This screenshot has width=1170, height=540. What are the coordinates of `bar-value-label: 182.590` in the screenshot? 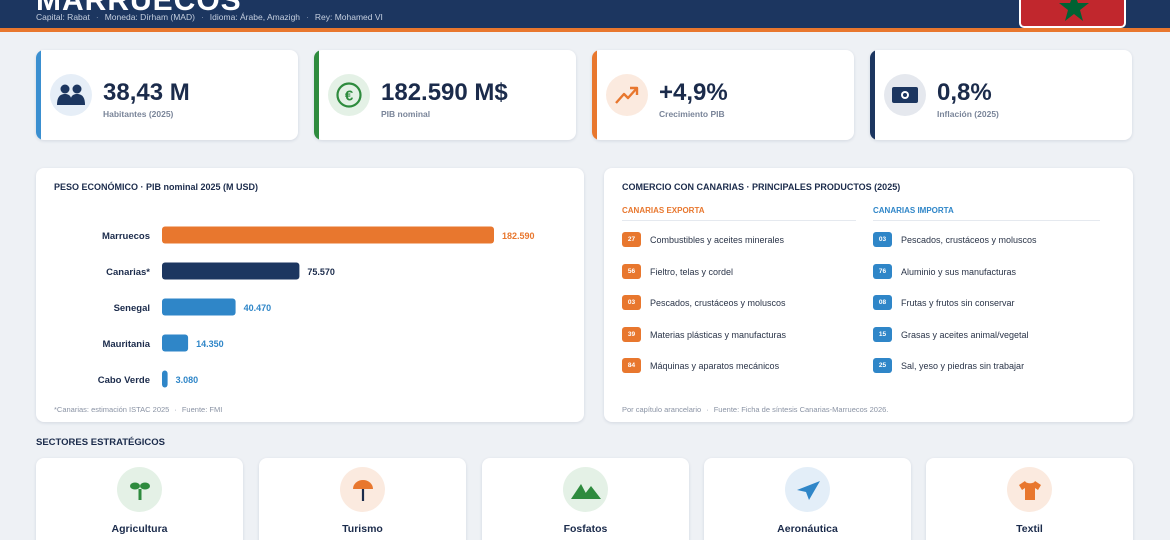 It's located at (518, 236).